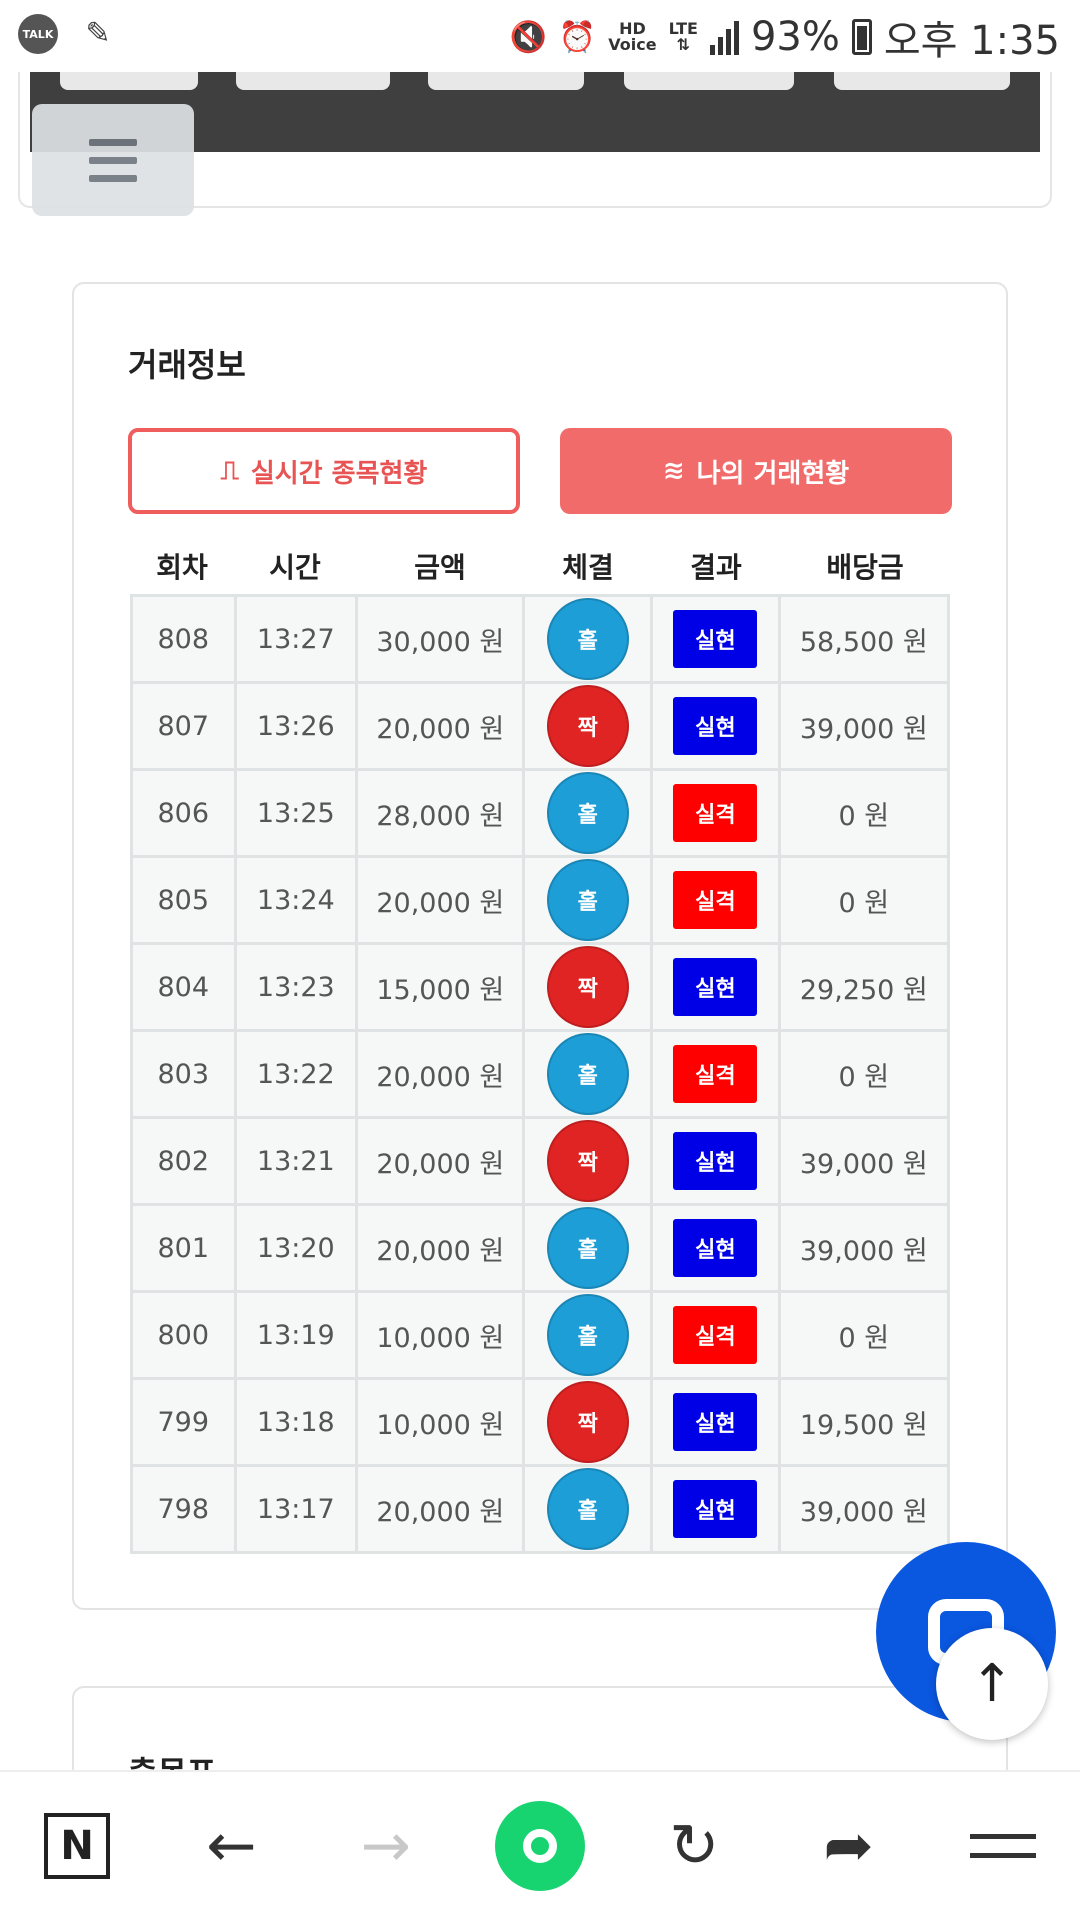 This screenshot has width=1080, height=1920. Describe the element at coordinates (296, 1335) in the screenshot. I see `cell-time: 13:19` at that location.